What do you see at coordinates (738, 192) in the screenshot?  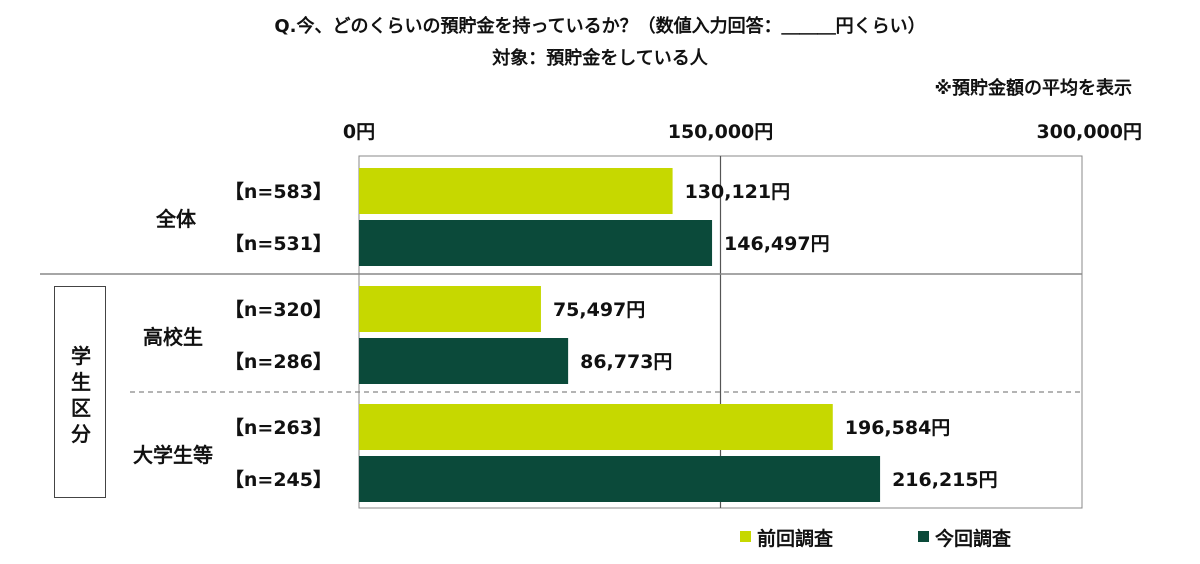 I see `value-label: 130,121円` at bounding box center [738, 192].